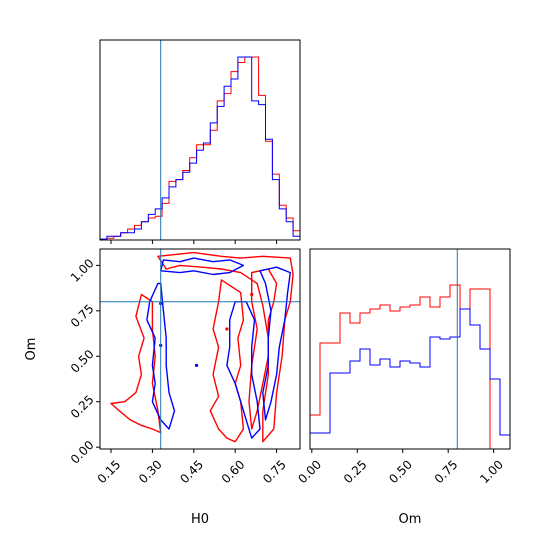  What do you see at coordinates (274, 471) in the screenshot?
I see `h0-tick-label-4: 0.75` at bounding box center [274, 471].